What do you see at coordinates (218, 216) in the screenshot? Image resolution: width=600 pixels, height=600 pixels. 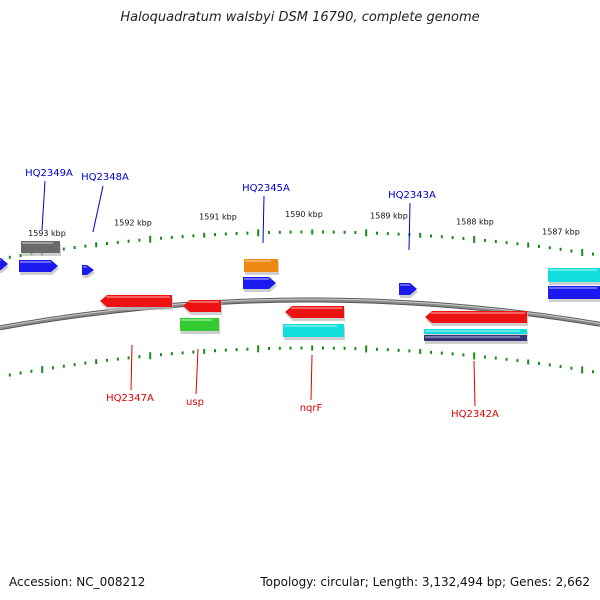 I see `scale-label: 1591 kbp` at bounding box center [218, 216].